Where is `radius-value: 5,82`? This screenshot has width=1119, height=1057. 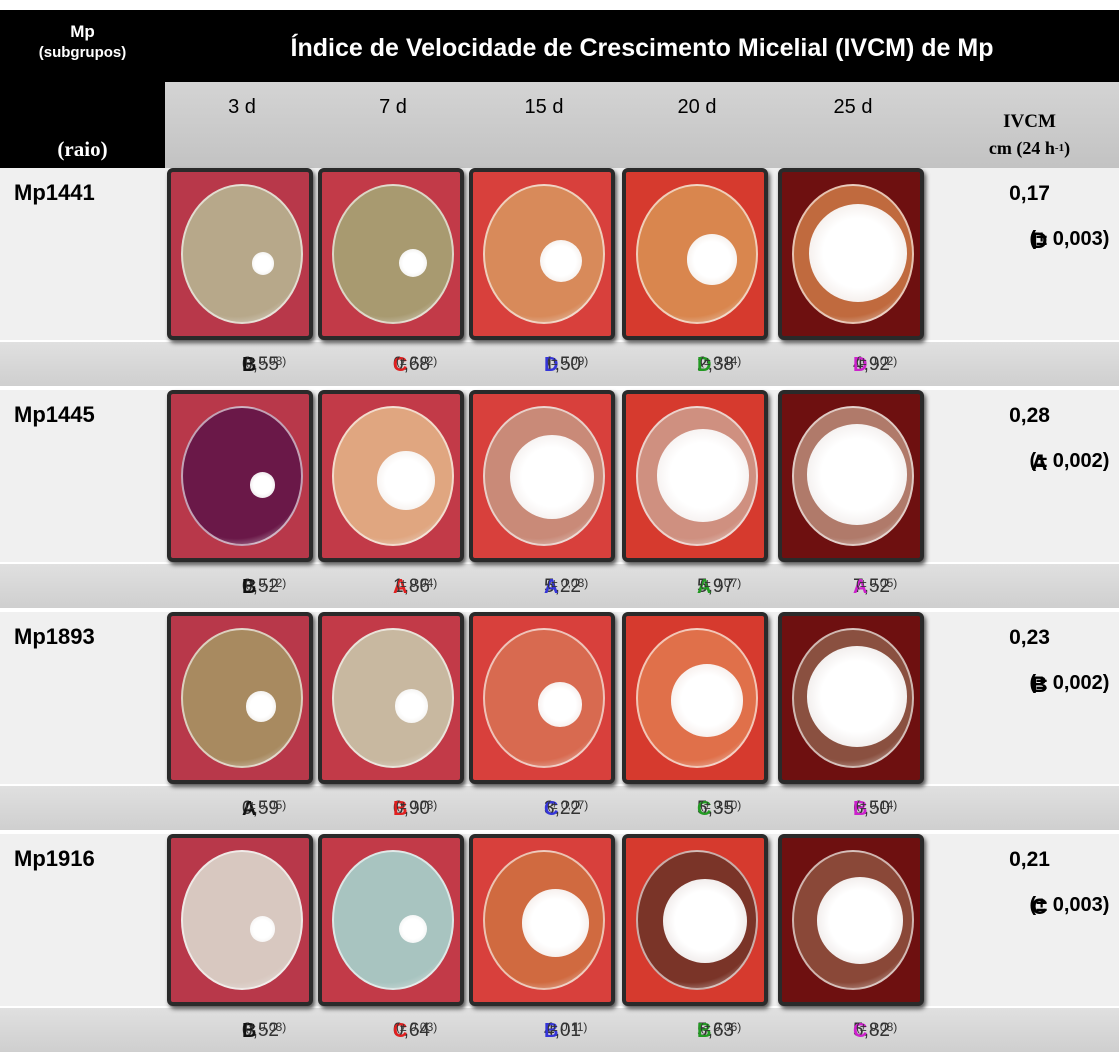
radius-value: 5,82 is located at coordinates (871, 1030).